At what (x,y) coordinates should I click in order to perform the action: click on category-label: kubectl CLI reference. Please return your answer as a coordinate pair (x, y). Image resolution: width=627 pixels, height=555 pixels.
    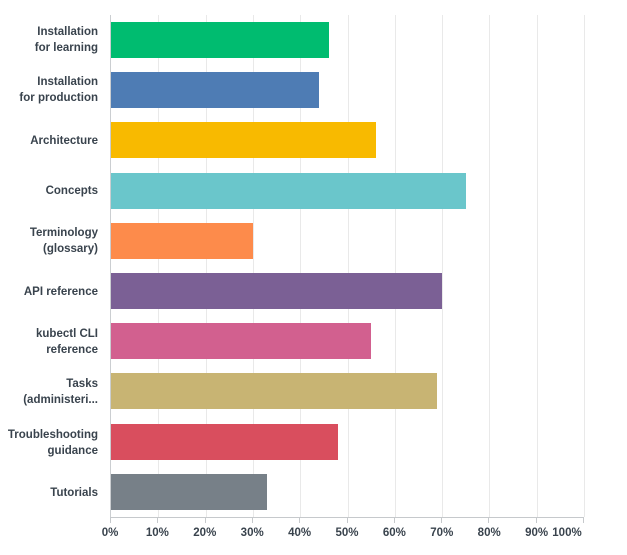
    Looking at the image, I should click on (67, 341).